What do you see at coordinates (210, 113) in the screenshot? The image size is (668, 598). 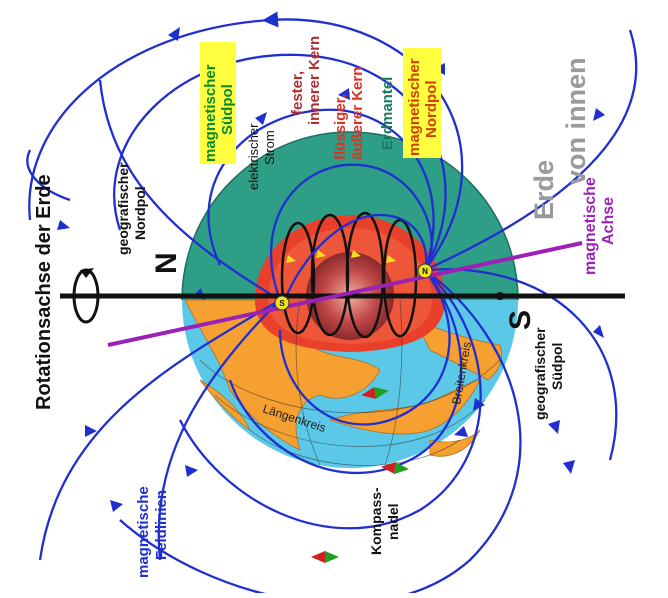 I see `mag-south-label-1: magnetischer` at bounding box center [210, 113].